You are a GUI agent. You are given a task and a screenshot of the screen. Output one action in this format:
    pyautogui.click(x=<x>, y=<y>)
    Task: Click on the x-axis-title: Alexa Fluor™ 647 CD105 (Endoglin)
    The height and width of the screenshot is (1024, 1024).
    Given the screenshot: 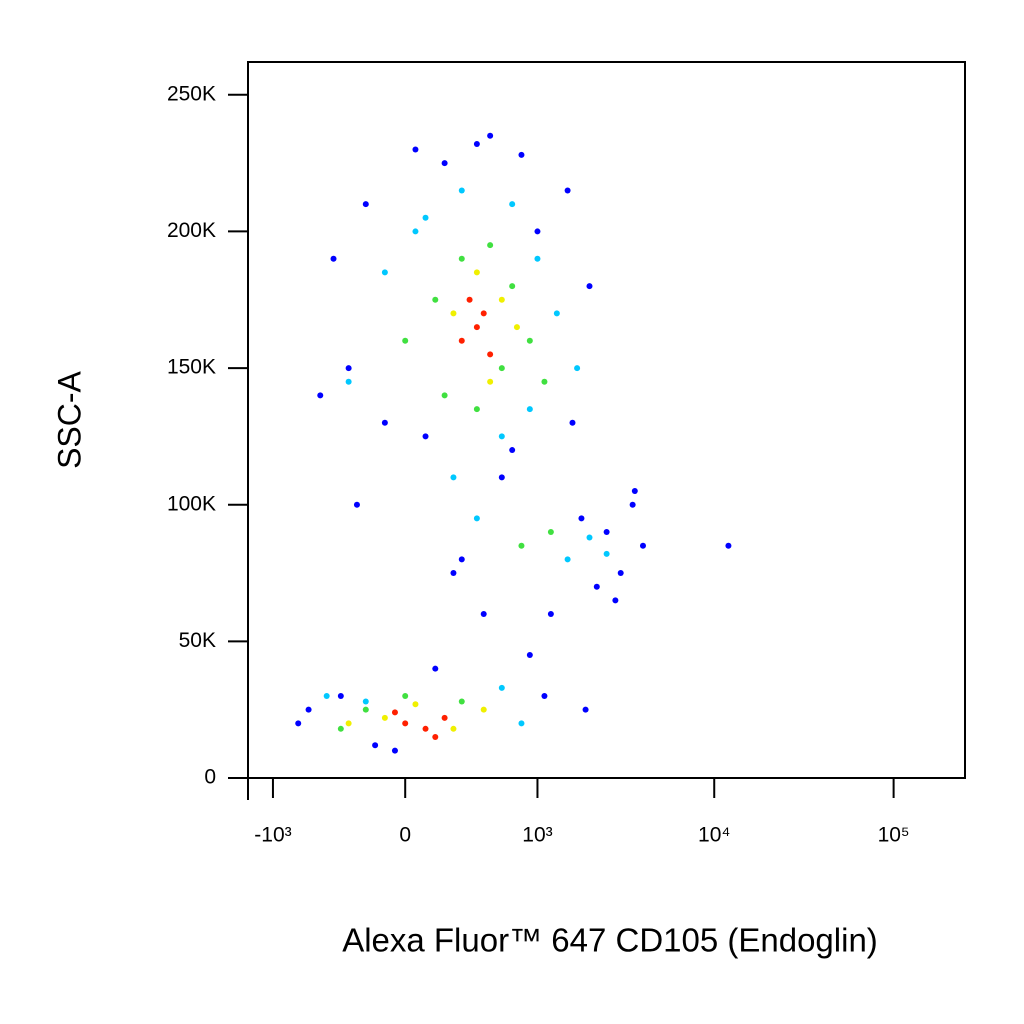 What is the action you would take?
    pyautogui.click(x=610, y=940)
    